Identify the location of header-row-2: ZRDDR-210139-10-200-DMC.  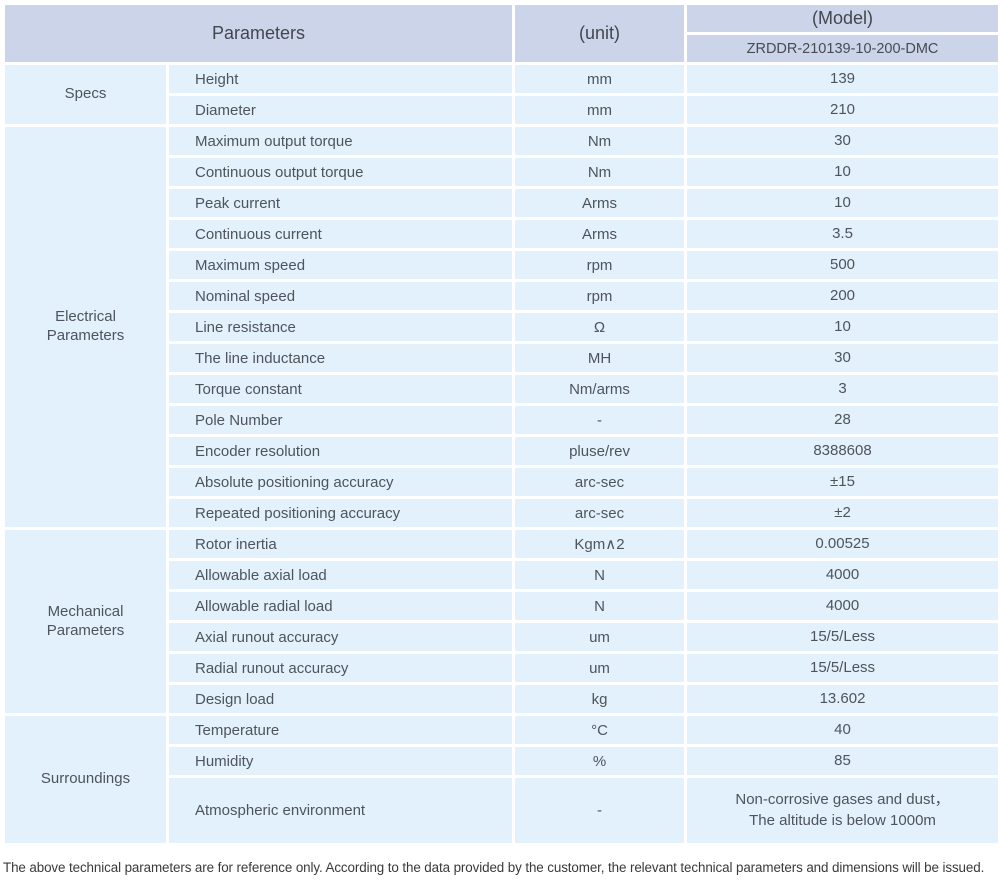
(502, 48).